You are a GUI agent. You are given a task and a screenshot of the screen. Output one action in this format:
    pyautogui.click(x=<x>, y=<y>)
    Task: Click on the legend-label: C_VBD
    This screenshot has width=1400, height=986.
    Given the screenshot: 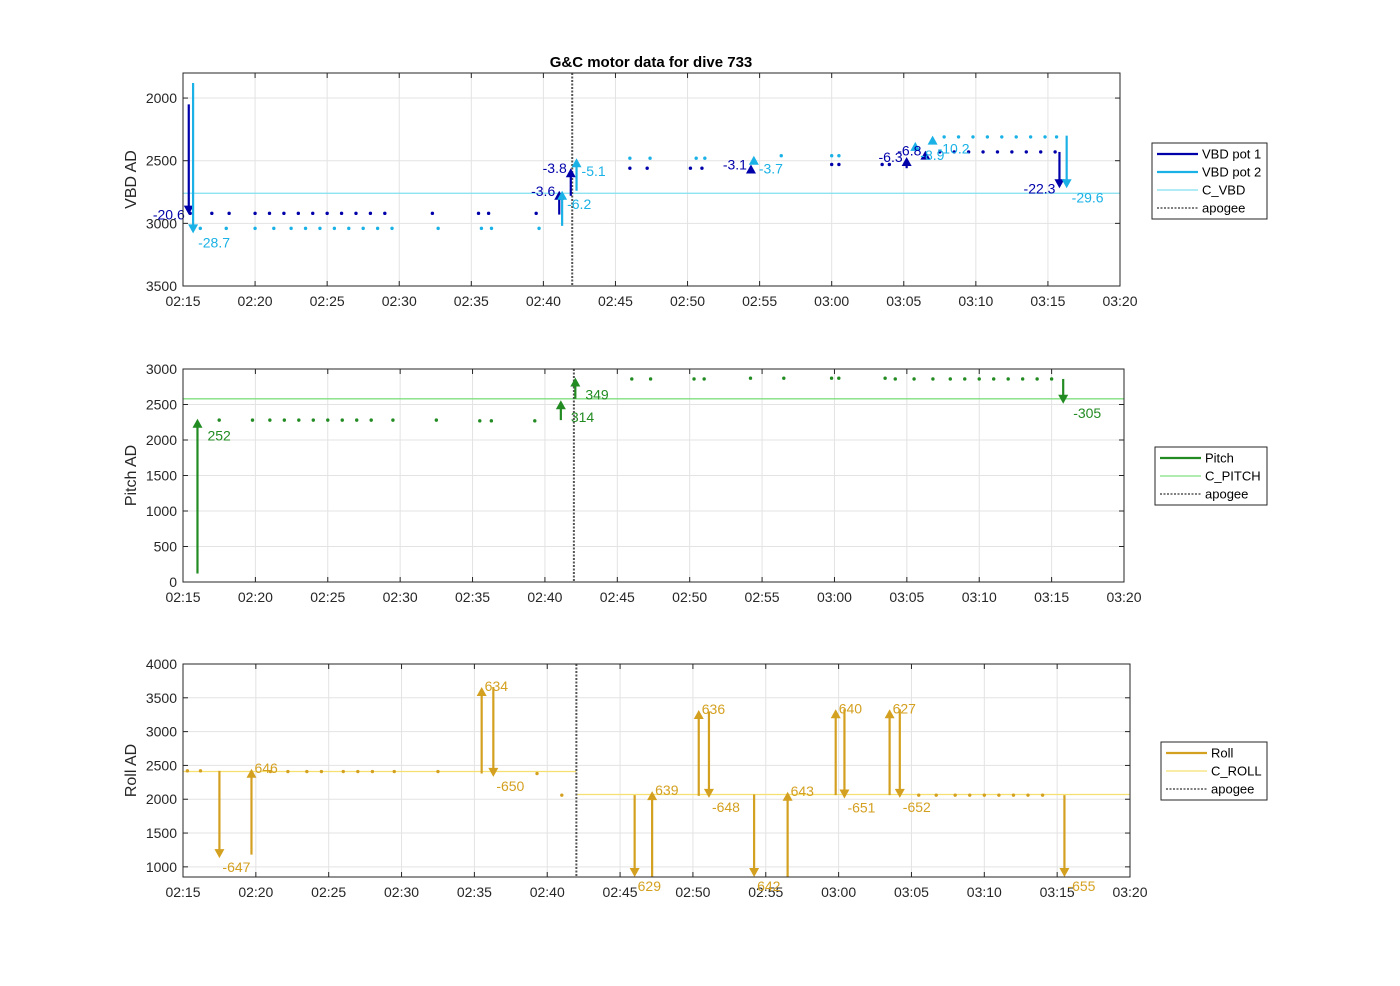 What is the action you would take?
    pyautogui.click(x=1223, y=190)
    